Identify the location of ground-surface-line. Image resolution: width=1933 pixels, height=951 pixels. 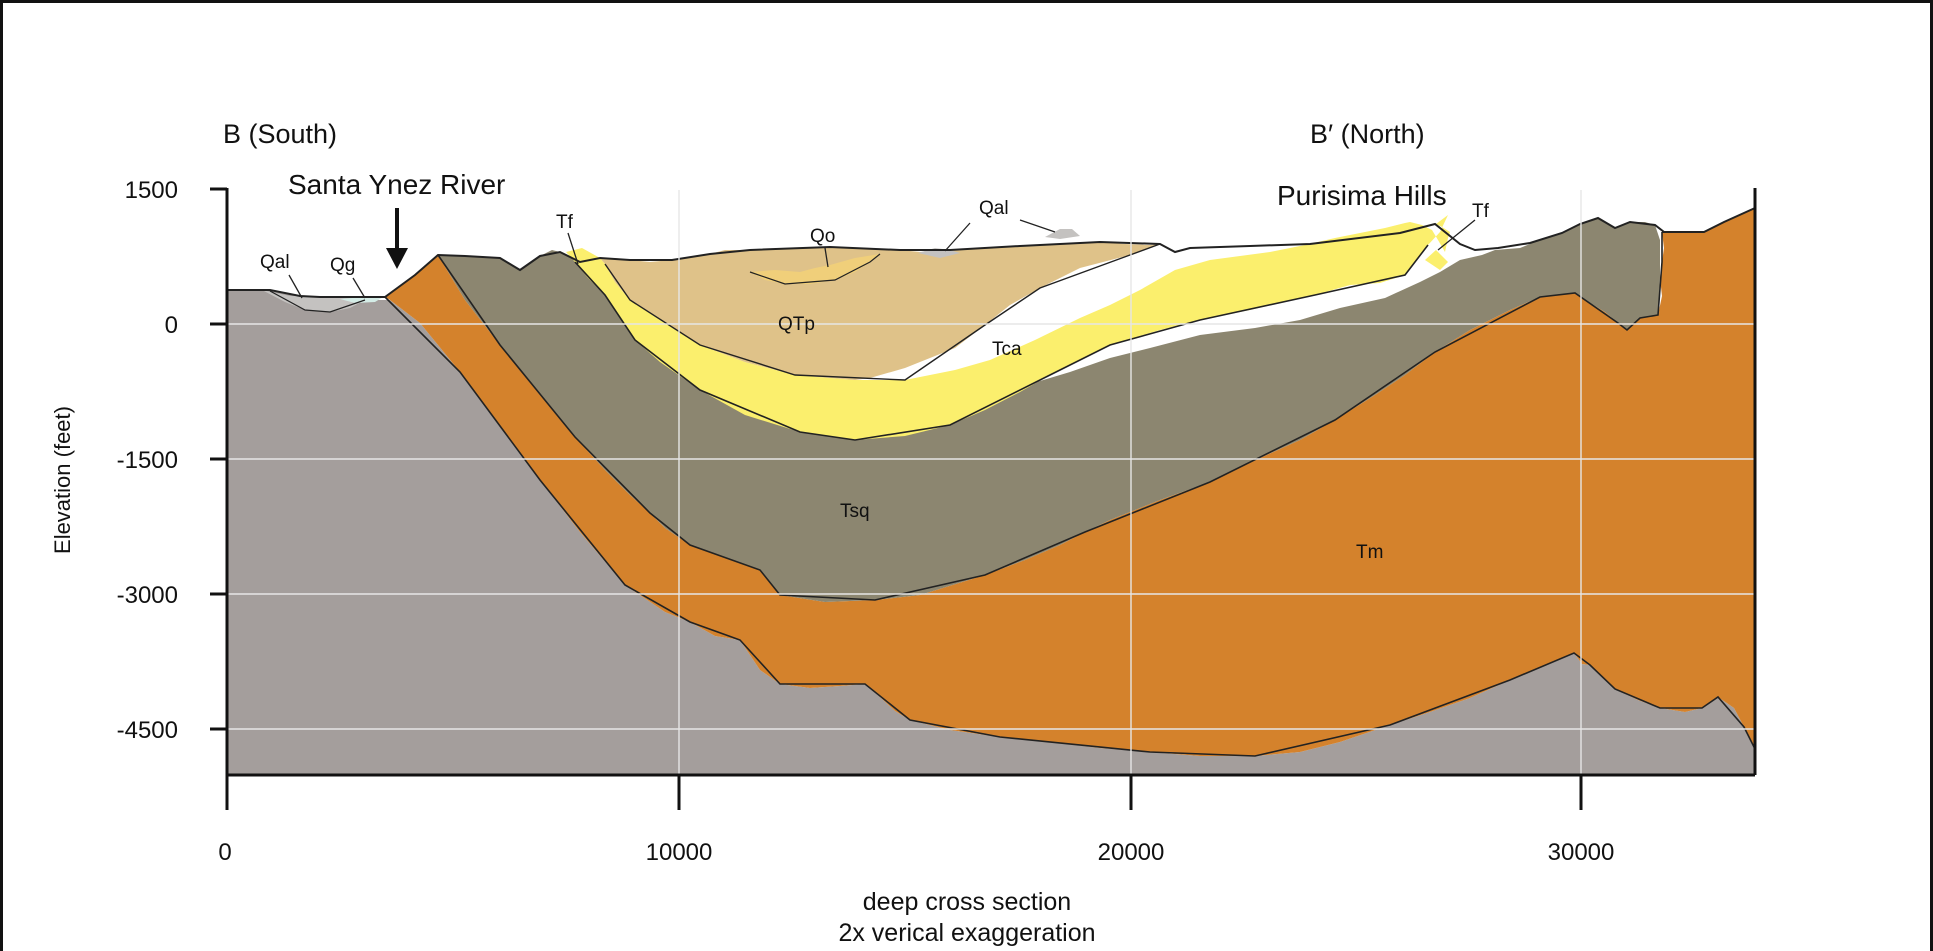
(991, 252).